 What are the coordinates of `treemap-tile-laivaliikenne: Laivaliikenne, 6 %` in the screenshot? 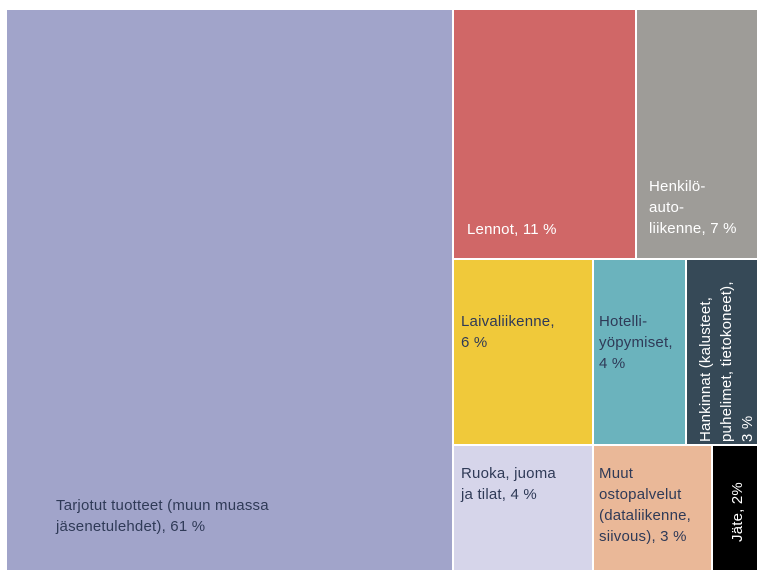 It's located at (523, 352).